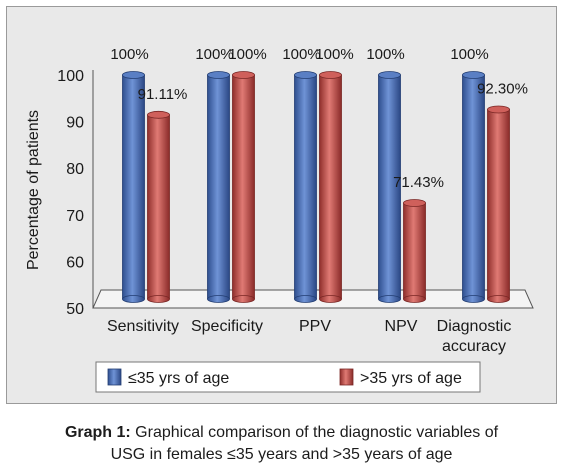 Image resolution: width=563 pixels, height=472 pixels. I want to click on y-axis-title: Percentage of patients, so click(33, 190).